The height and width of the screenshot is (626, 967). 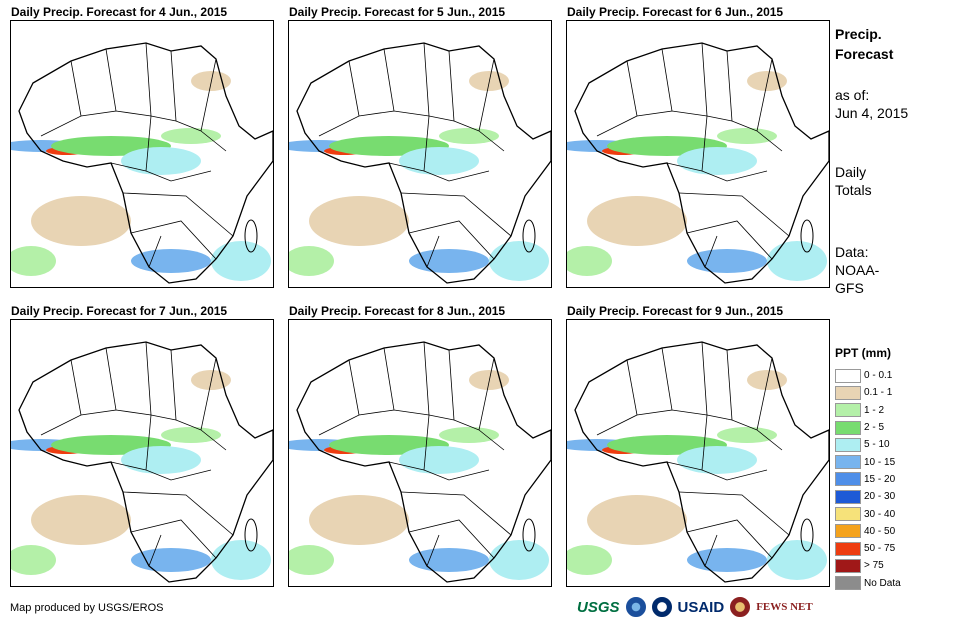 What do you see at coordinates (119, 311) in the screenshot?
I see `panel-title: Daily Precip. Forecast for 7 Jun., 2015` at bounding box center [119, 311].